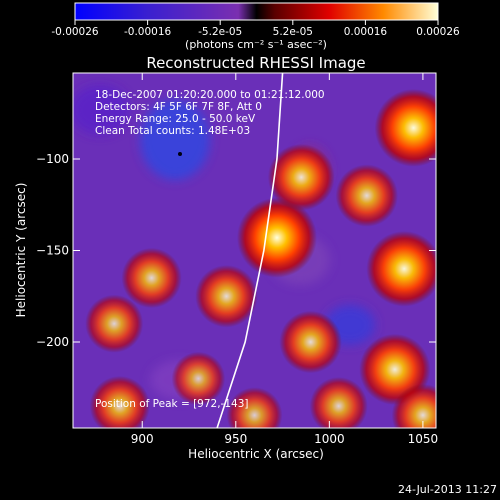 The image size is (500, 500). What do you see at coordinates (172, 404) in the screenshot?
I see `peak-annotation: Position of Peak = [972,-143]` at bounding box center [172, 404].